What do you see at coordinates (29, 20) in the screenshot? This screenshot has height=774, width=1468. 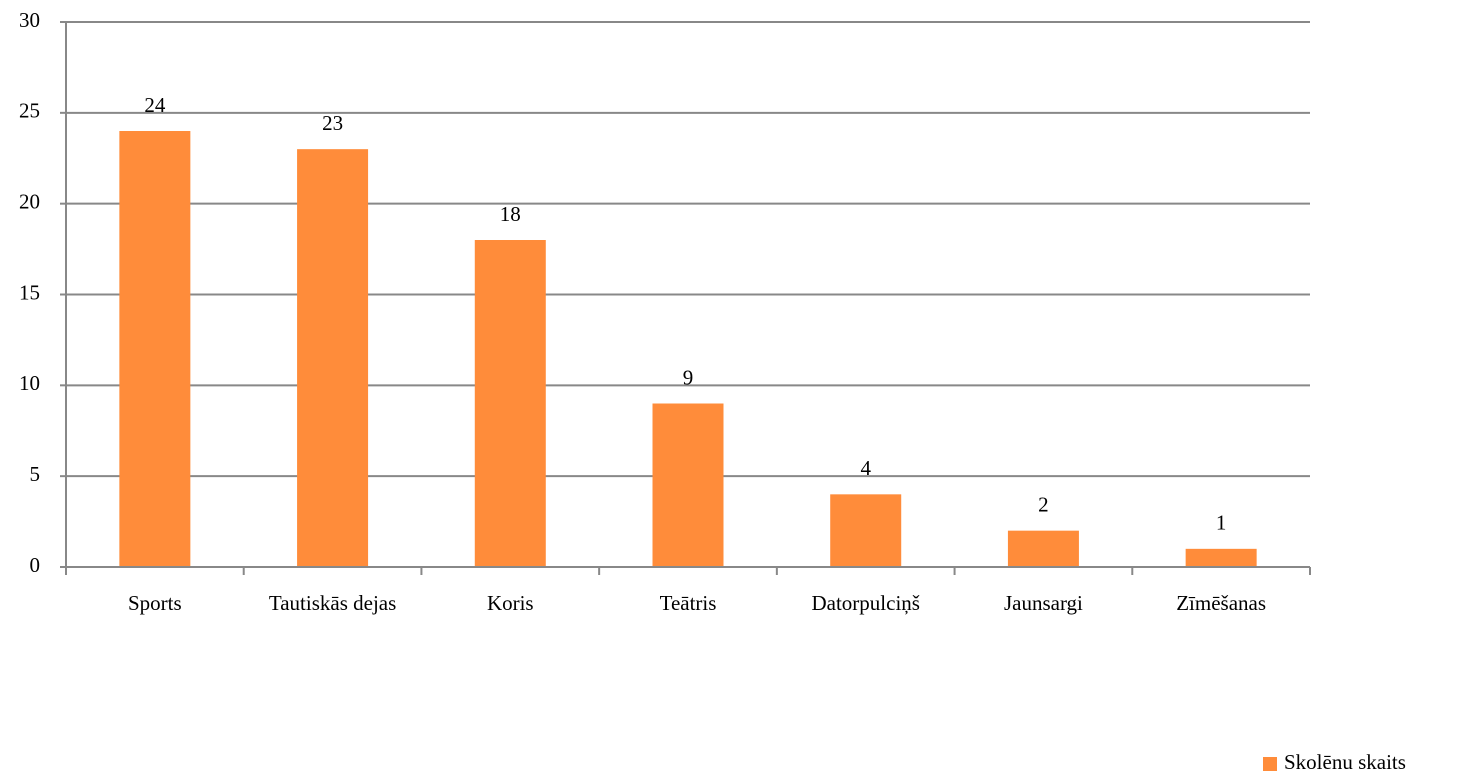 I see `y-tick-label: 30` at bounding box center [29, 20].